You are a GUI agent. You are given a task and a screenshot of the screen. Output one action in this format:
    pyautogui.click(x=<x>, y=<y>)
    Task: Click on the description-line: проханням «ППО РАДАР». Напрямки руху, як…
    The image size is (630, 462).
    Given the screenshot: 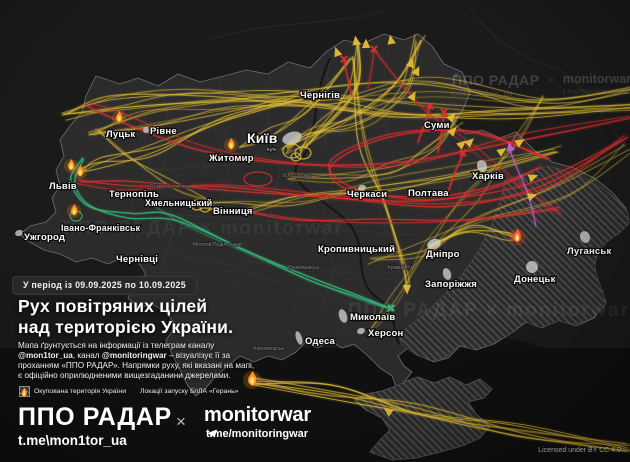 What is the action you would take?
    pyautogui.click(x=136, y=365)
    